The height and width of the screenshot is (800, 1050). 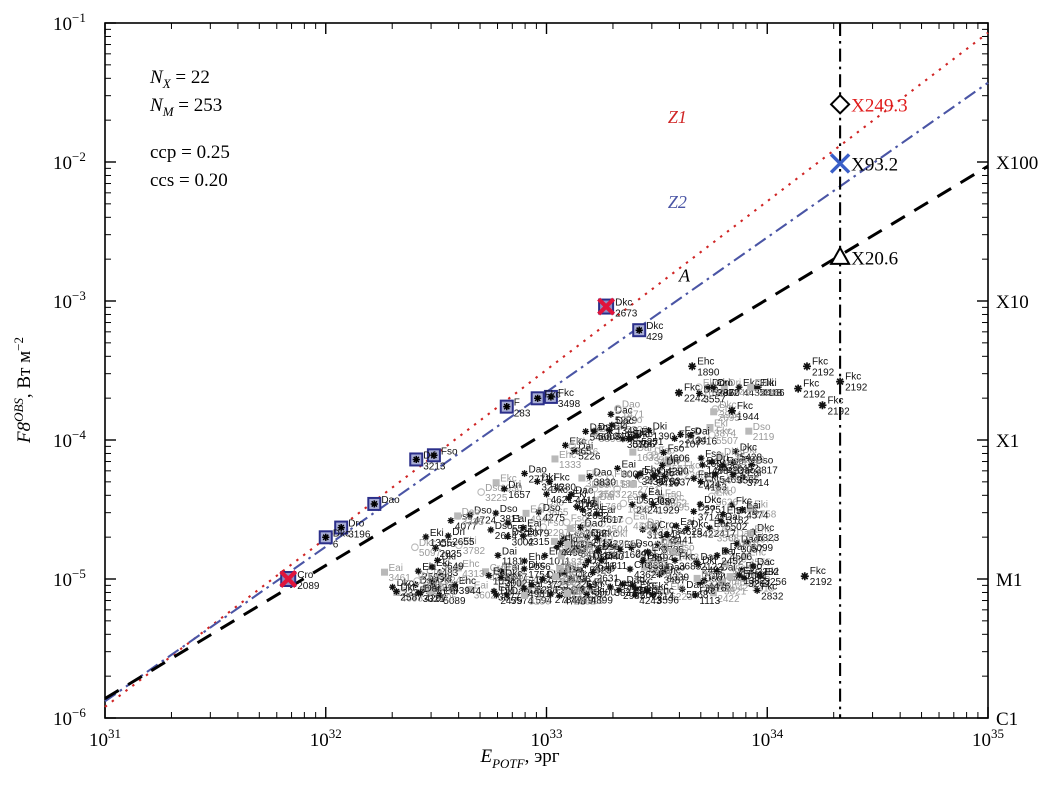 I want to click on cluster-point-label: Dao, so click(x=600, y=533).